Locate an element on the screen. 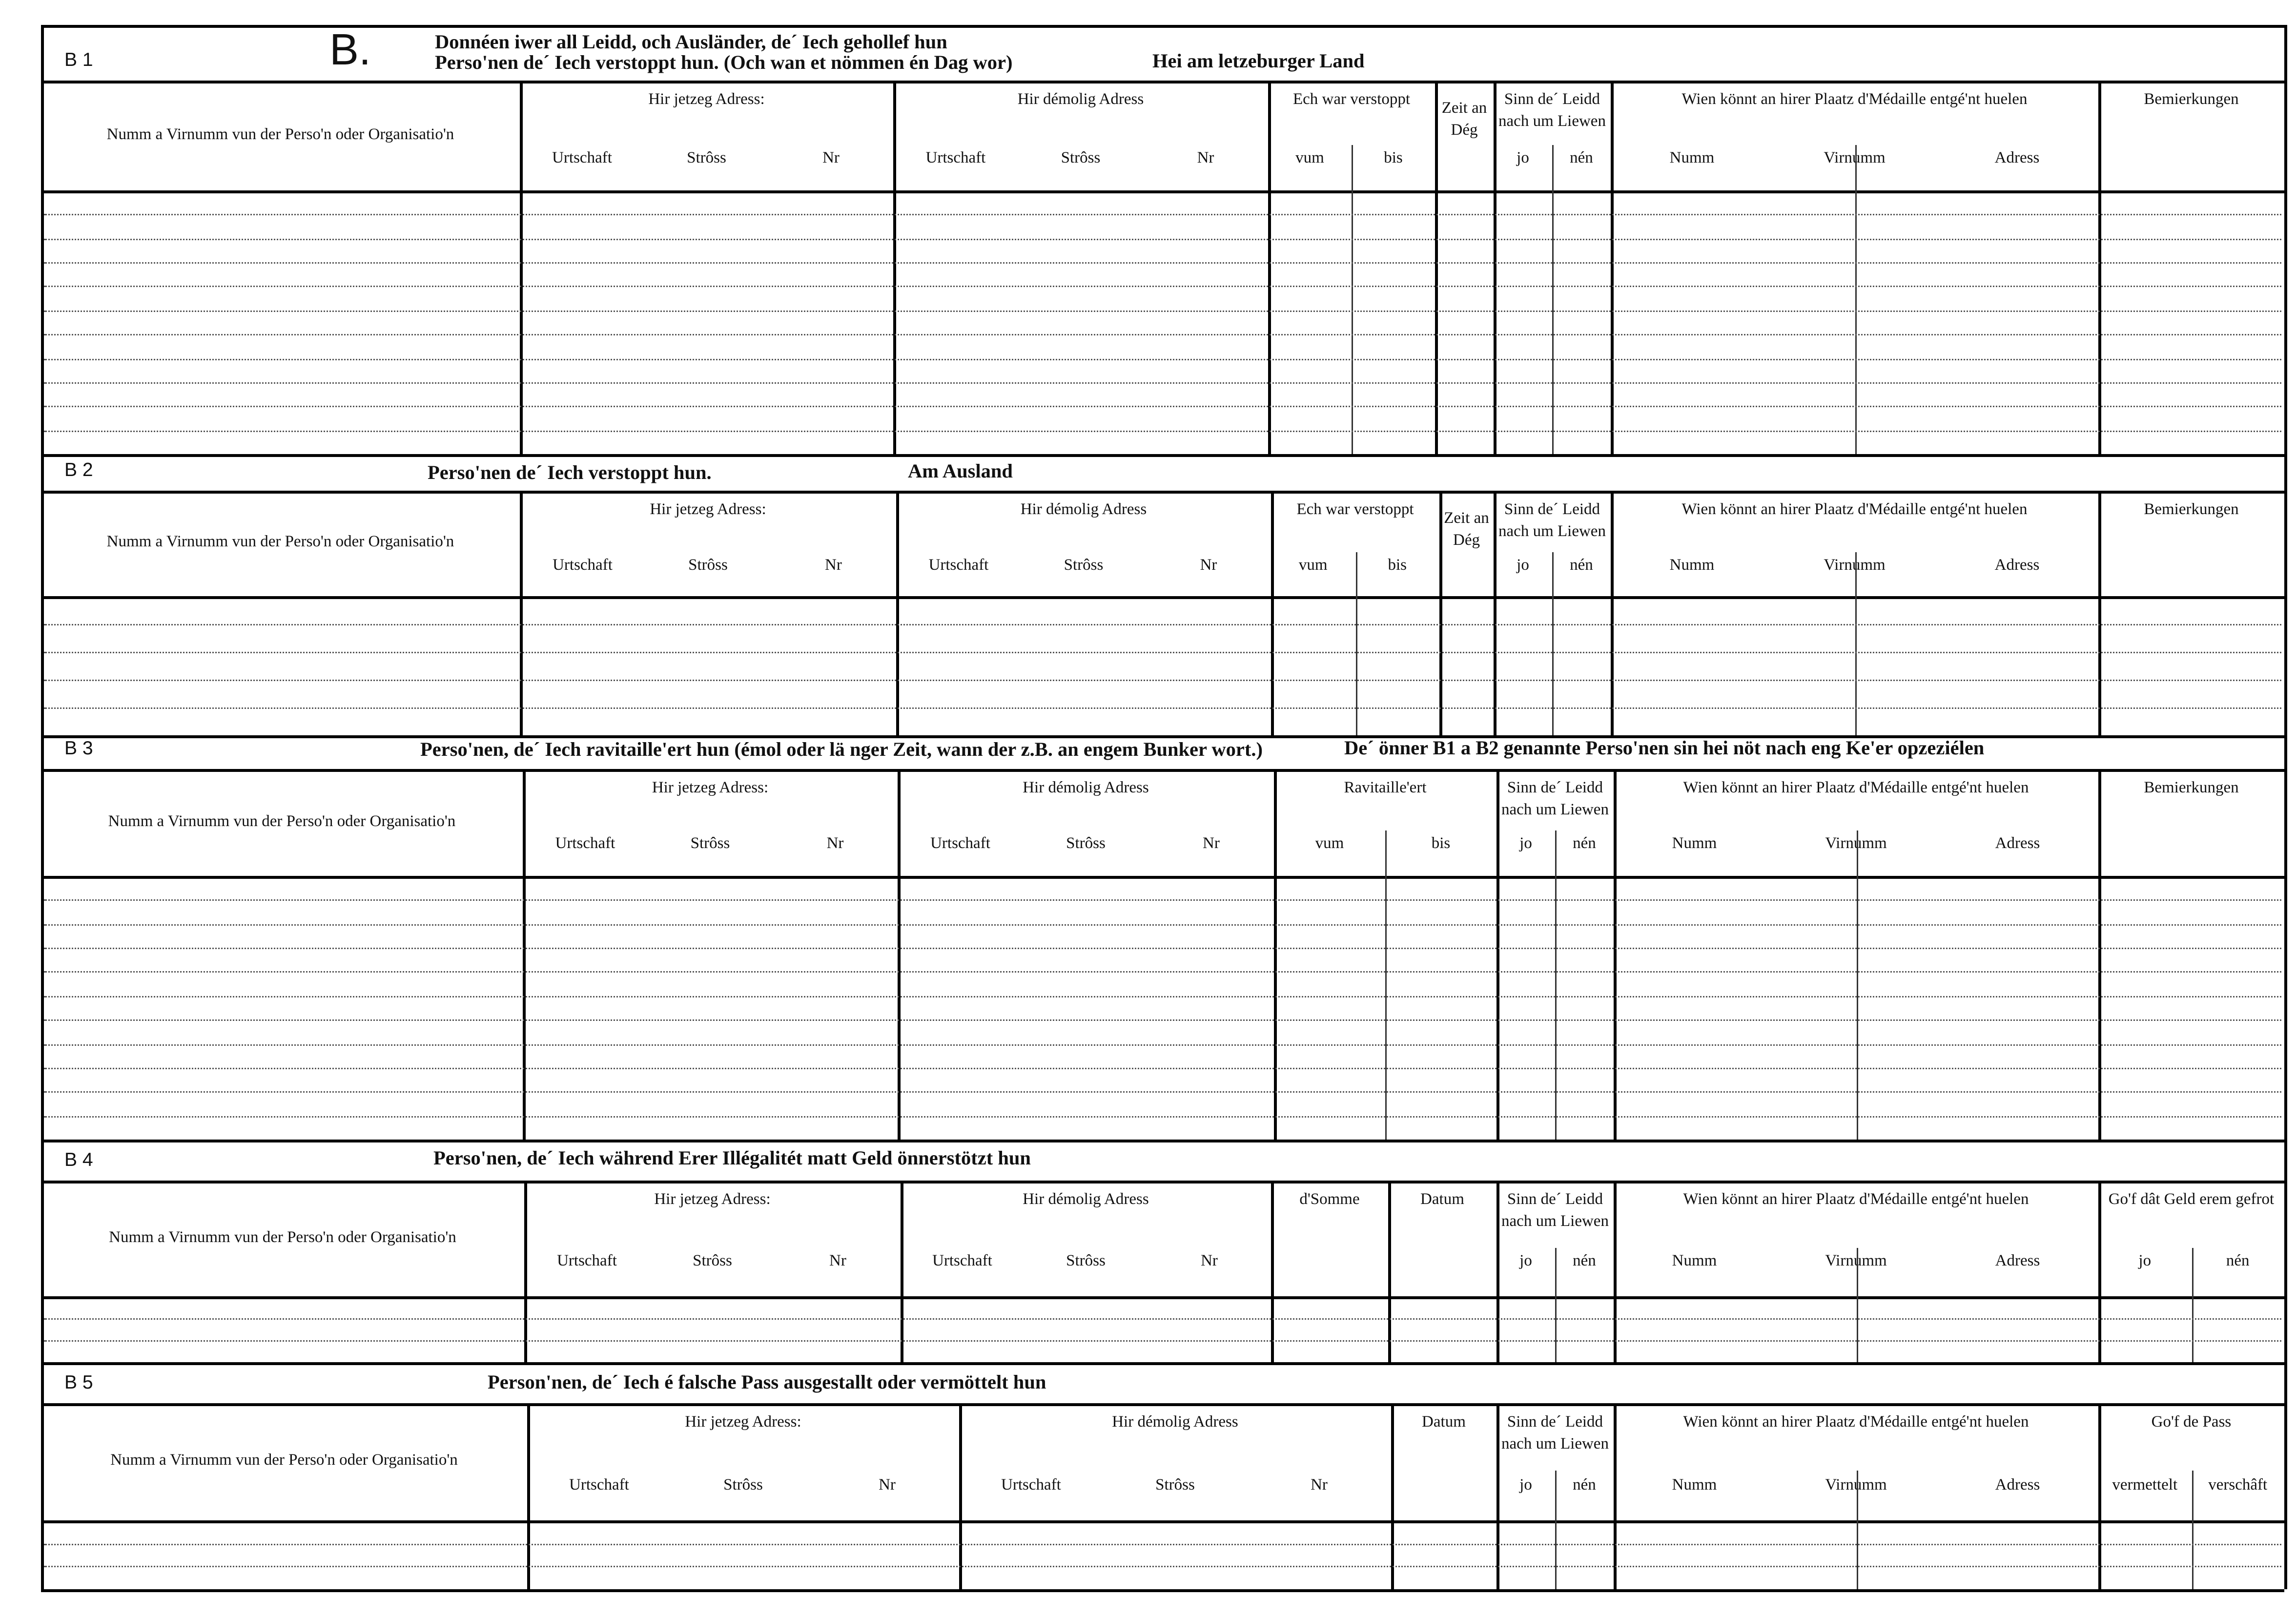 This screenshot has height=1598, width=2296. column-header: Ech war verstoppt is located at coordinates (1355, 510).